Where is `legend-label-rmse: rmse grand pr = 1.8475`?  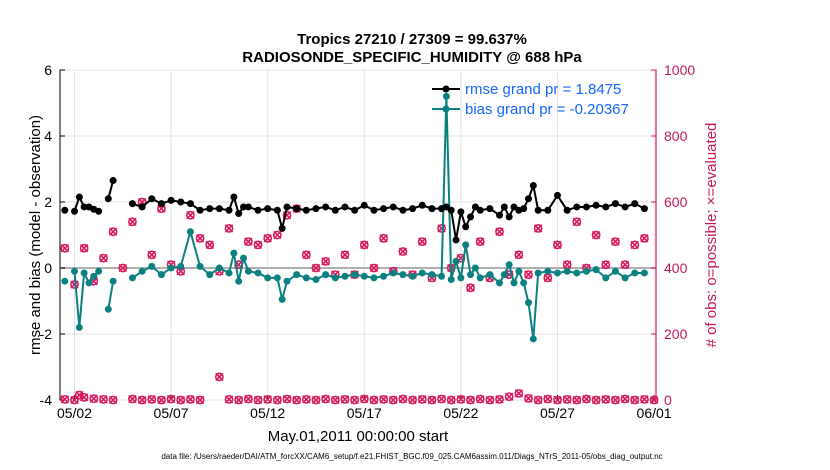 legend-label-rmse: rmse grand pr = 1.8475 is located at coordinates (543, 89).